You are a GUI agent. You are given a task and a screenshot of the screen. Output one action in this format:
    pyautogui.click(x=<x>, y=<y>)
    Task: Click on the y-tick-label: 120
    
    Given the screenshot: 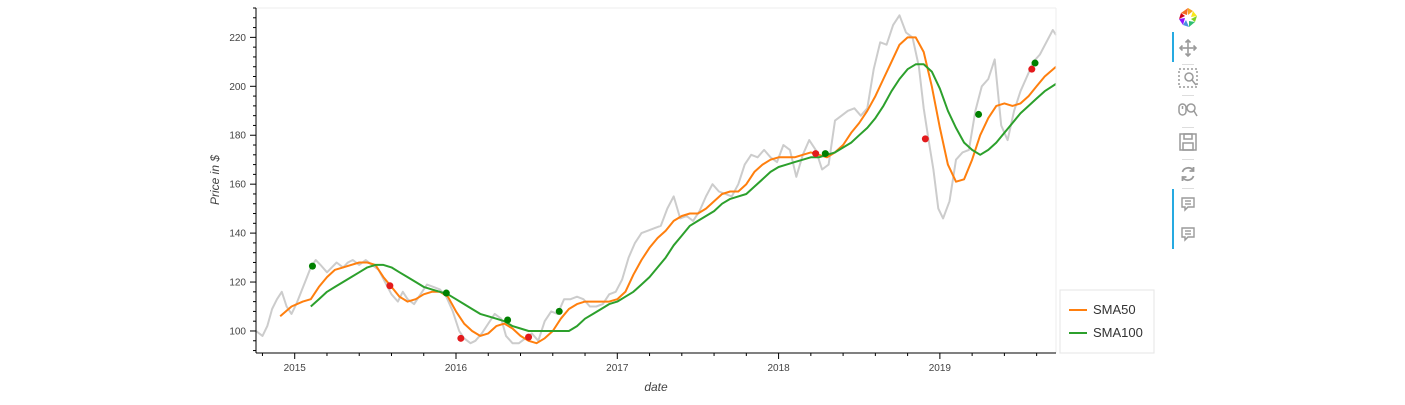 What is the action you would take?
    pyautogui.click(x=237, y=283)
    